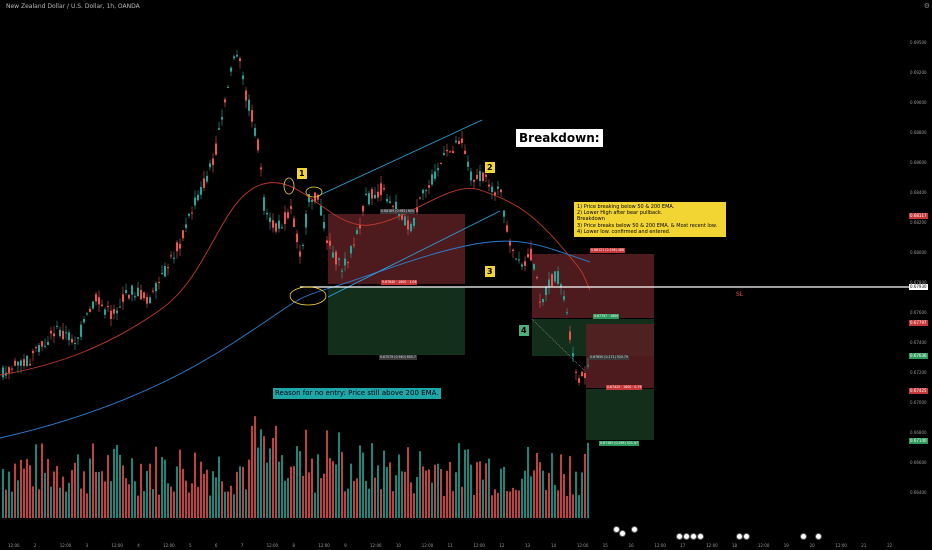 This screenshot has width=932, height=550. I want to click on price-tick-label: 0.67600, so click(918, 312).